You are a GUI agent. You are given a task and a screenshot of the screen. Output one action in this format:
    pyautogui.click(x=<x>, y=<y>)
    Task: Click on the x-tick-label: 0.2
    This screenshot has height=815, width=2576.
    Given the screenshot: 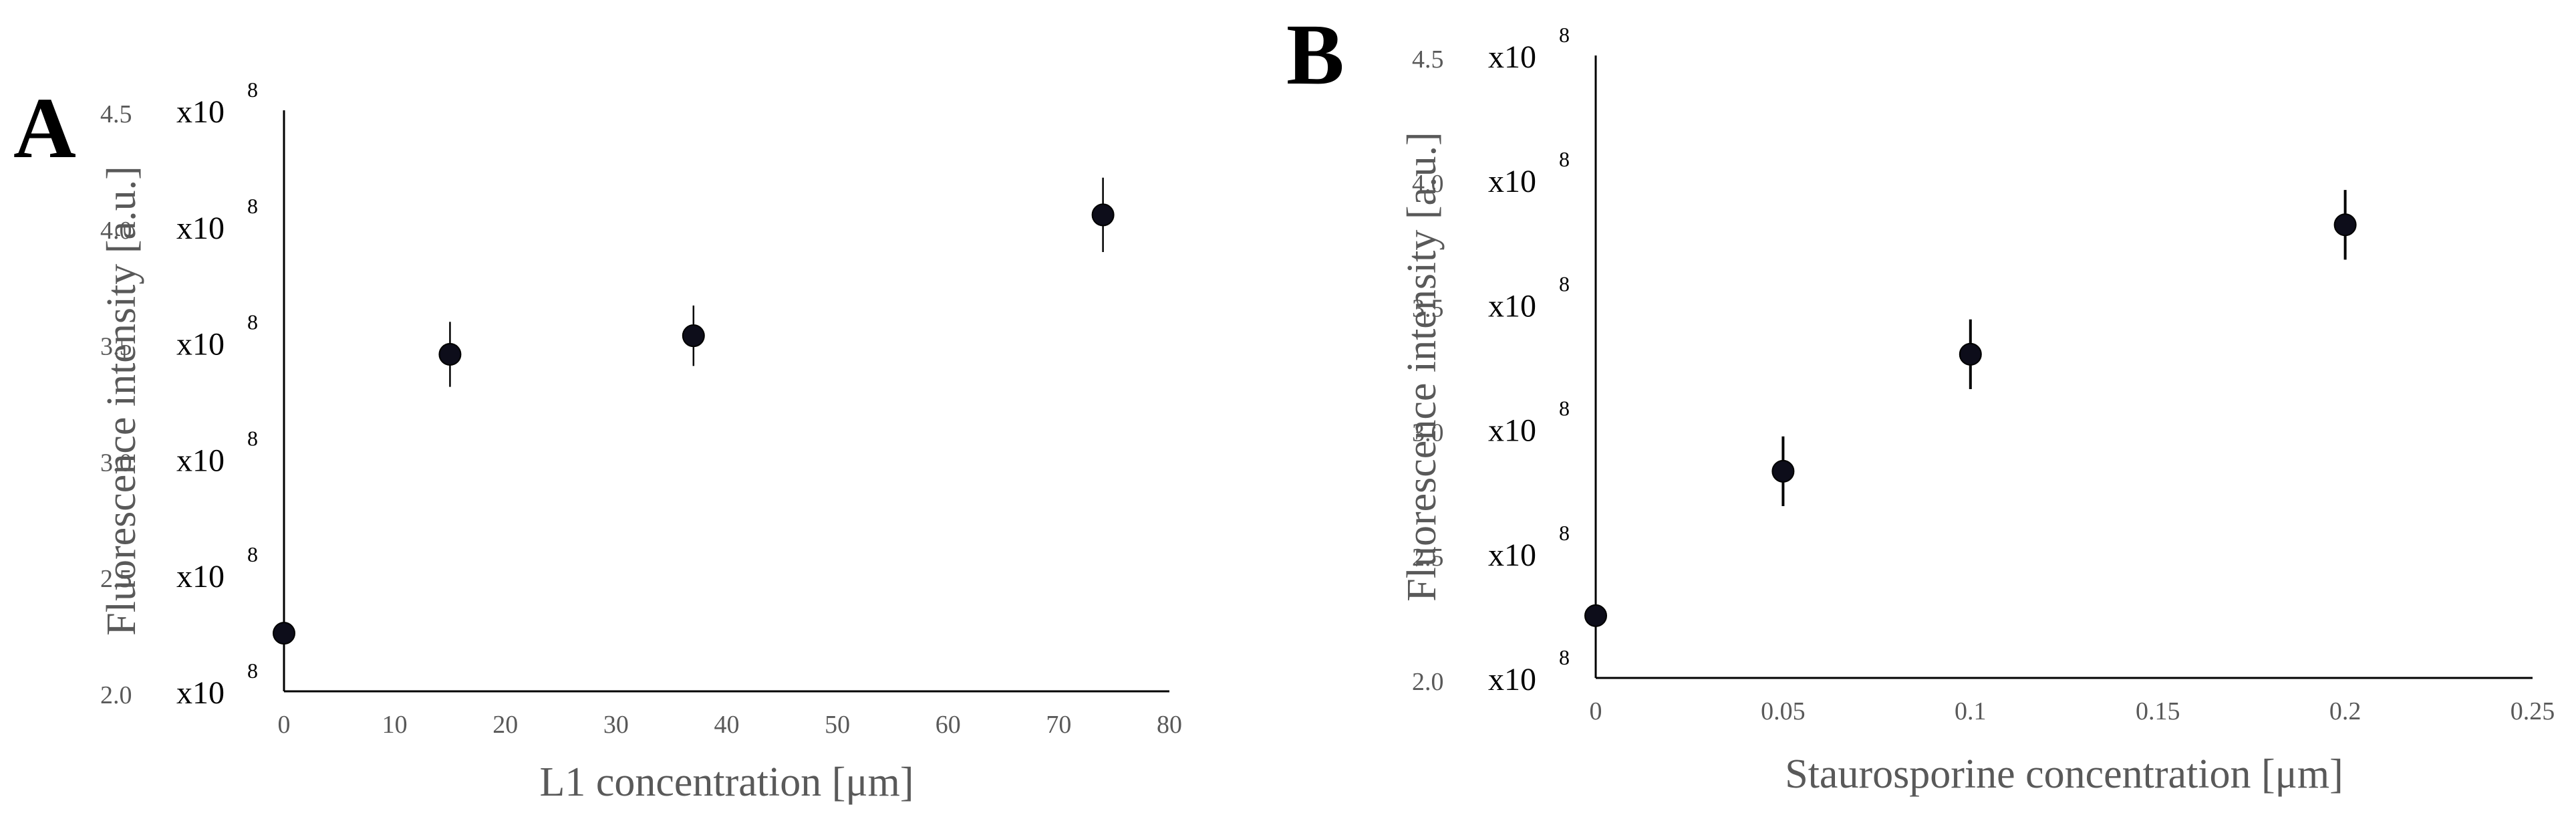 What is the action you would take?
    pyautogui.click(x=2345, y=711)
    